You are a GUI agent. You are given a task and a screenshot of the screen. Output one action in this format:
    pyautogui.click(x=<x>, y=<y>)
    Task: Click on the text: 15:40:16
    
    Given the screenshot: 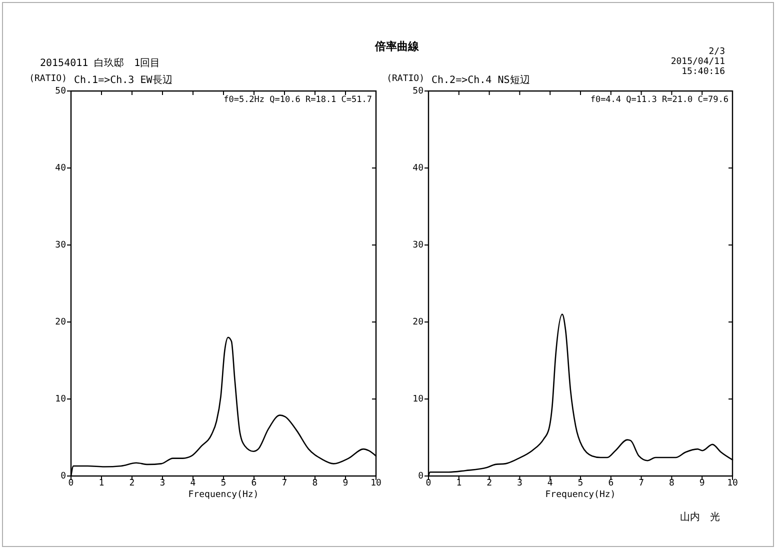 What is the action you would take?
    pyautogui.click(x=703, y=72)
    